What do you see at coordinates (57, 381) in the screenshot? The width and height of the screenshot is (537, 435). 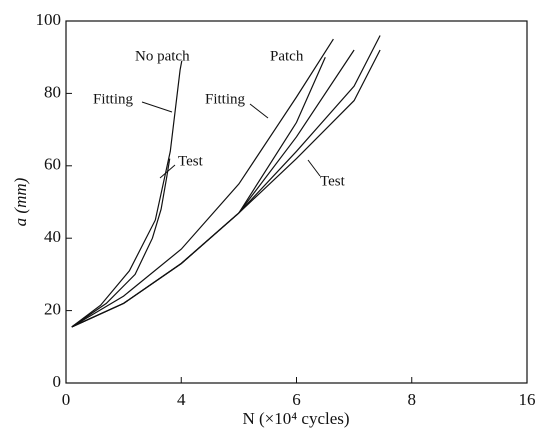 I see `y-tick-label: 0` at bounding box center [57, 381].